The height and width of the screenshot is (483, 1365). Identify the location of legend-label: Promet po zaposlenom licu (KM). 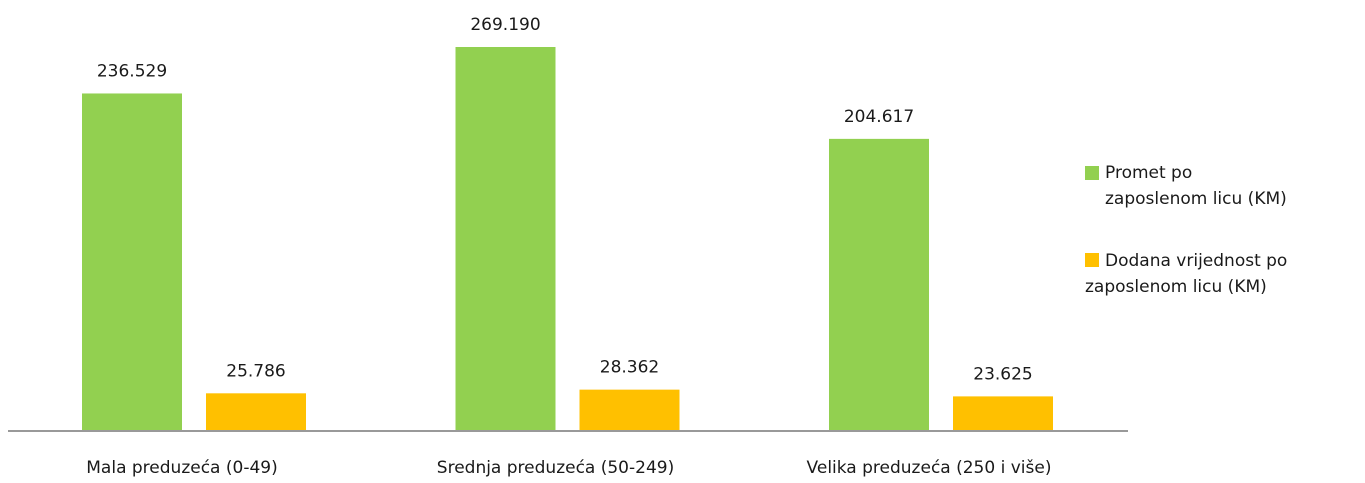
(1196, 186).